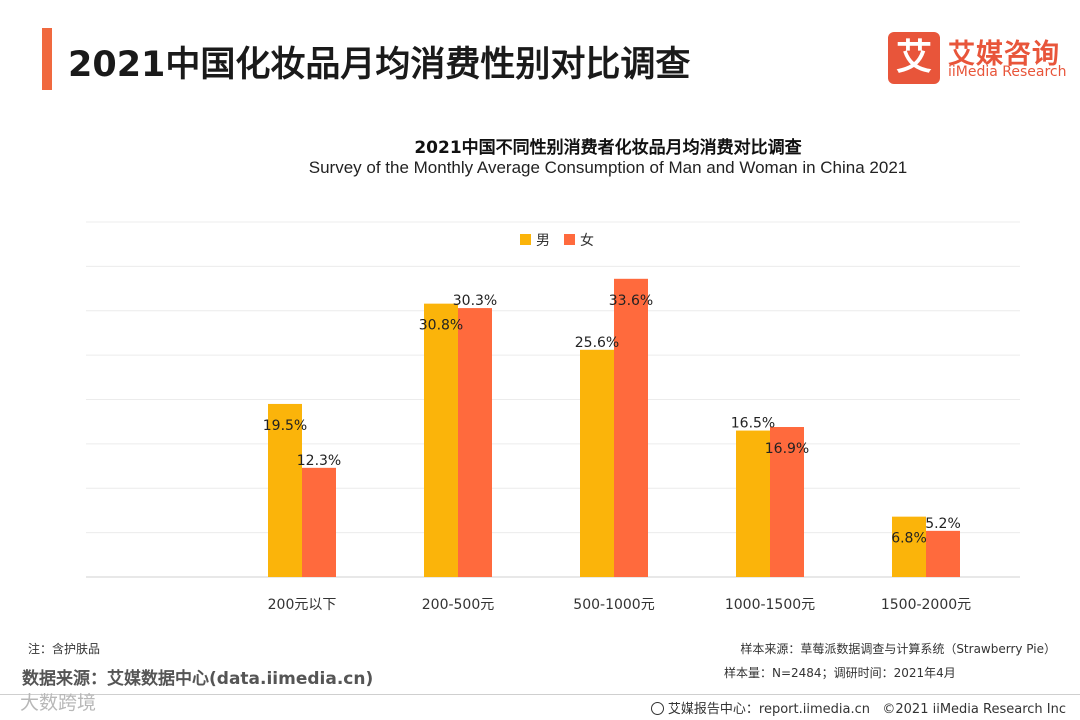  I want to click on data-label: 33.6%, so click(631, 301).